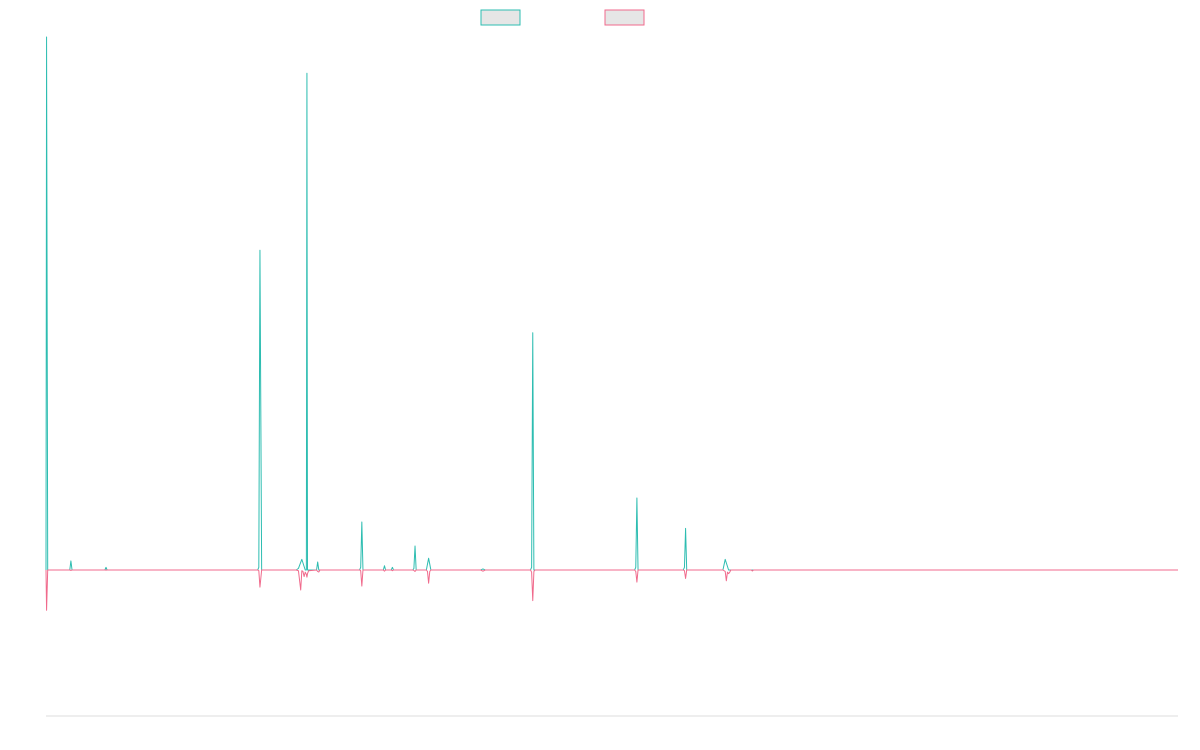  What do you see at coordinates (562, 17) in the screenshot?
I see `legend` at bounding box center [562, 17].